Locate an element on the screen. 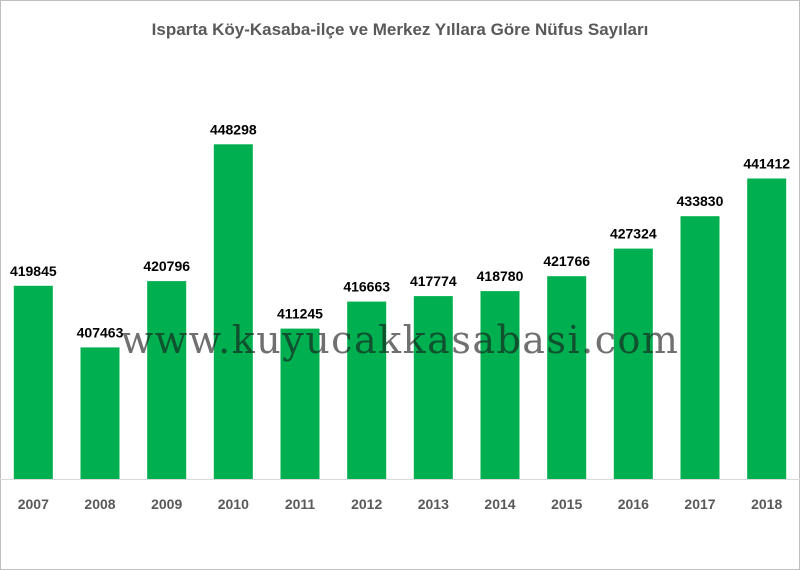 This screenshot has height=570, width=800. x-tick-label-2016: 2016 is located at coordinates (633, 504).